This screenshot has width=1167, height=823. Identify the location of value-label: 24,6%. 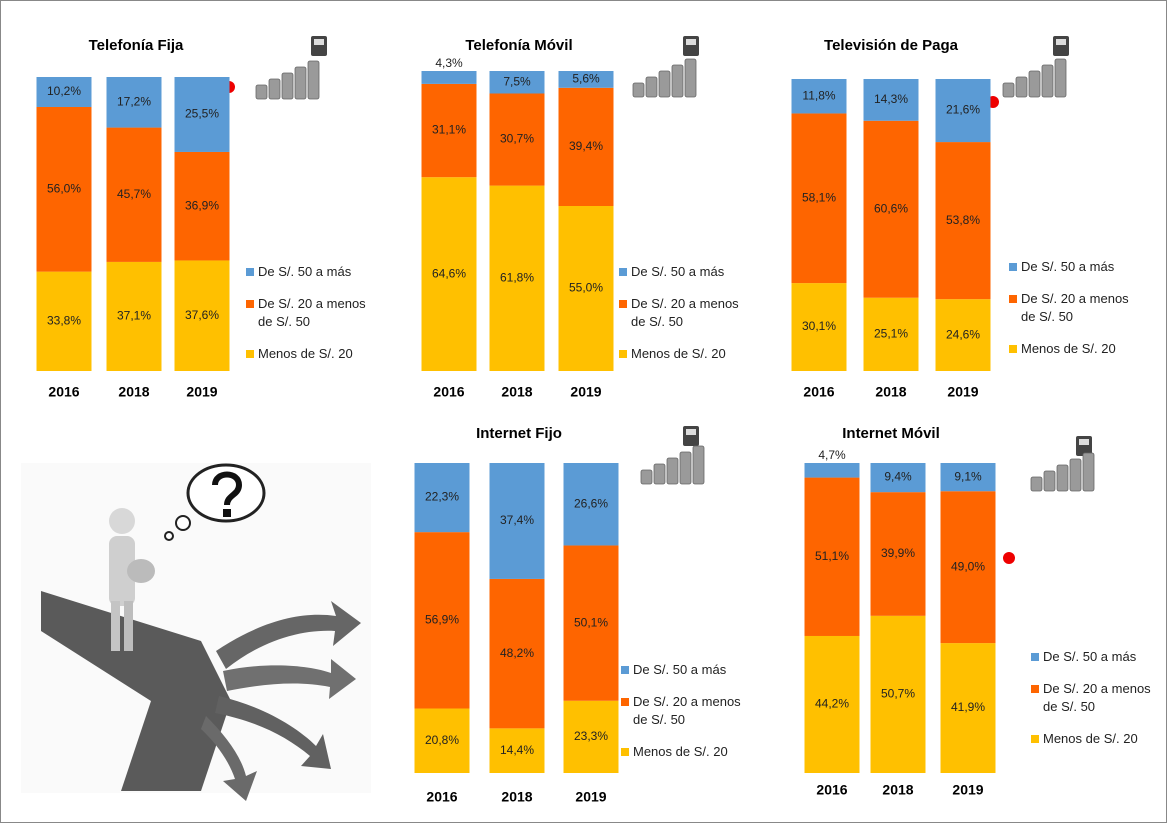
(963, 334).